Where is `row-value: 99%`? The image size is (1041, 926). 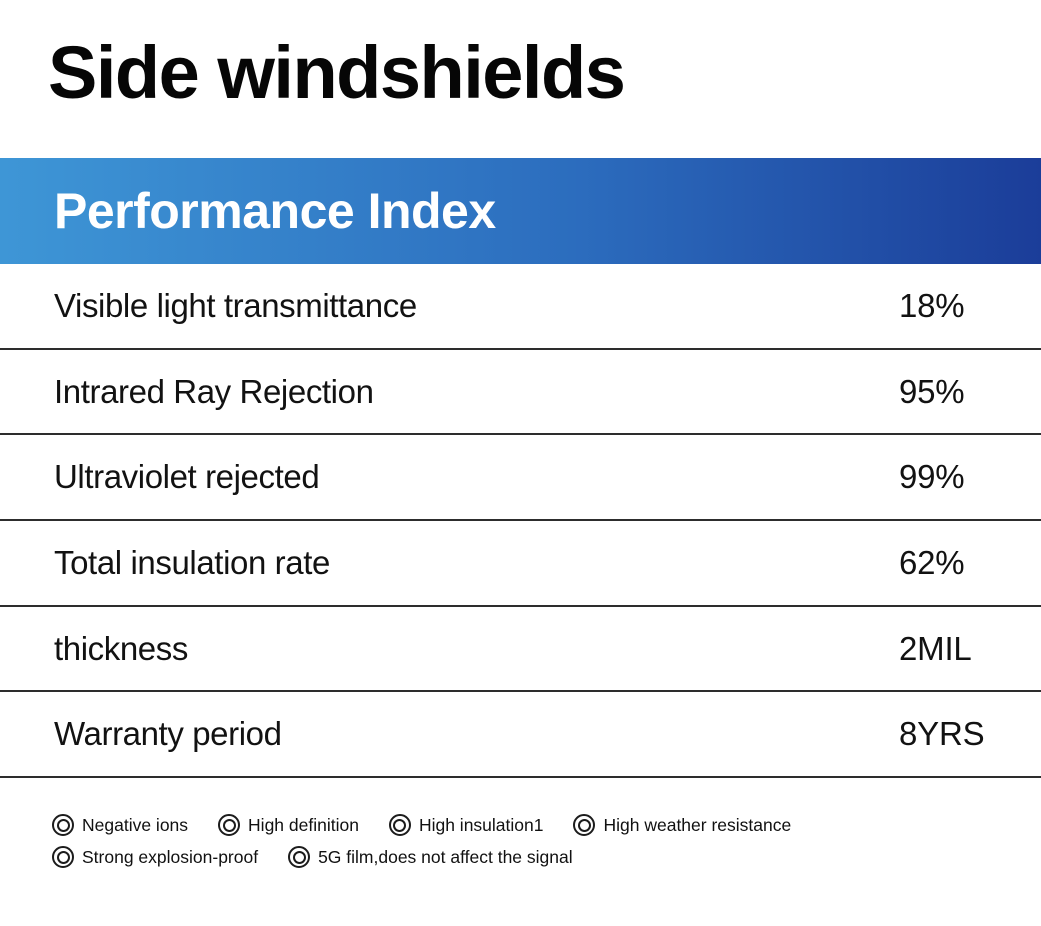
row-value: 99% is located at coordinates (932, 477).